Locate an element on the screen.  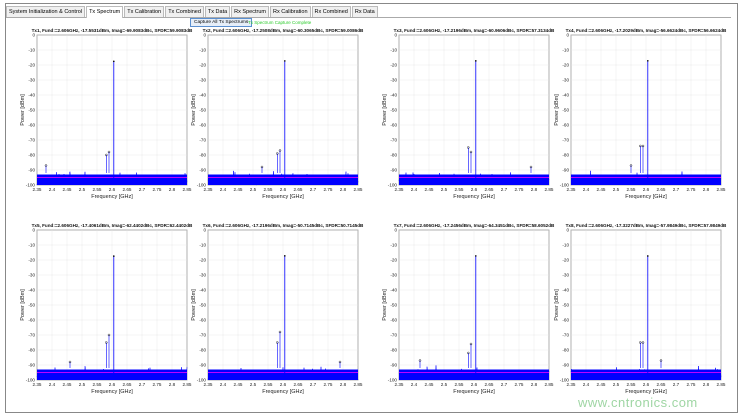
tab-rx-calibration: Rx Calibration is located at coordinates (290, 11).